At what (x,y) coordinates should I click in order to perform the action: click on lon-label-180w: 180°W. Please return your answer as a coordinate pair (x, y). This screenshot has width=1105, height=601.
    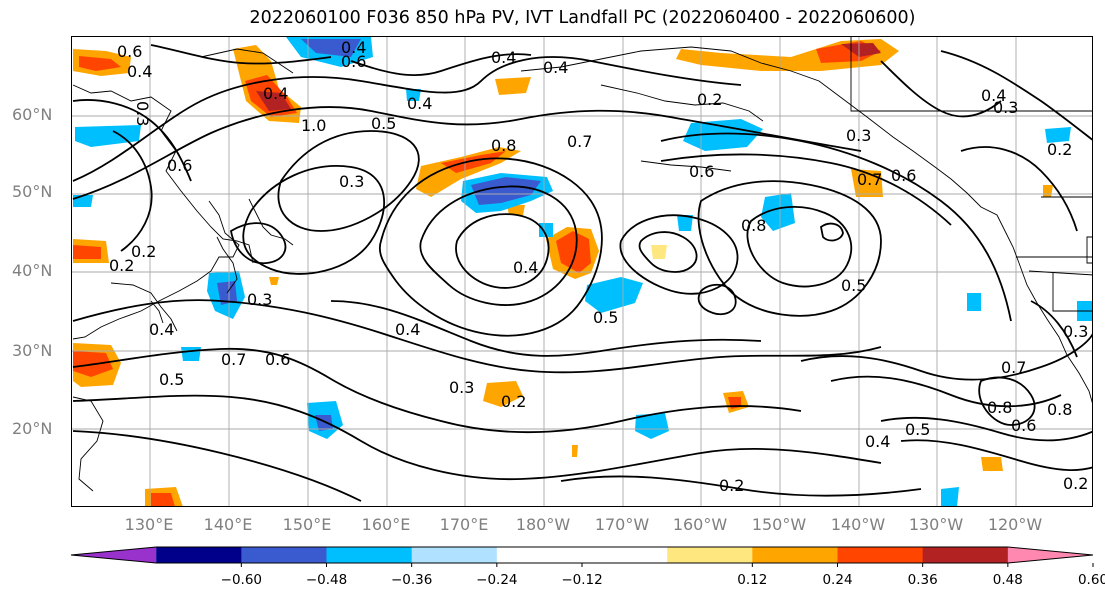
    Looking at the image, I should click on (543, 524).